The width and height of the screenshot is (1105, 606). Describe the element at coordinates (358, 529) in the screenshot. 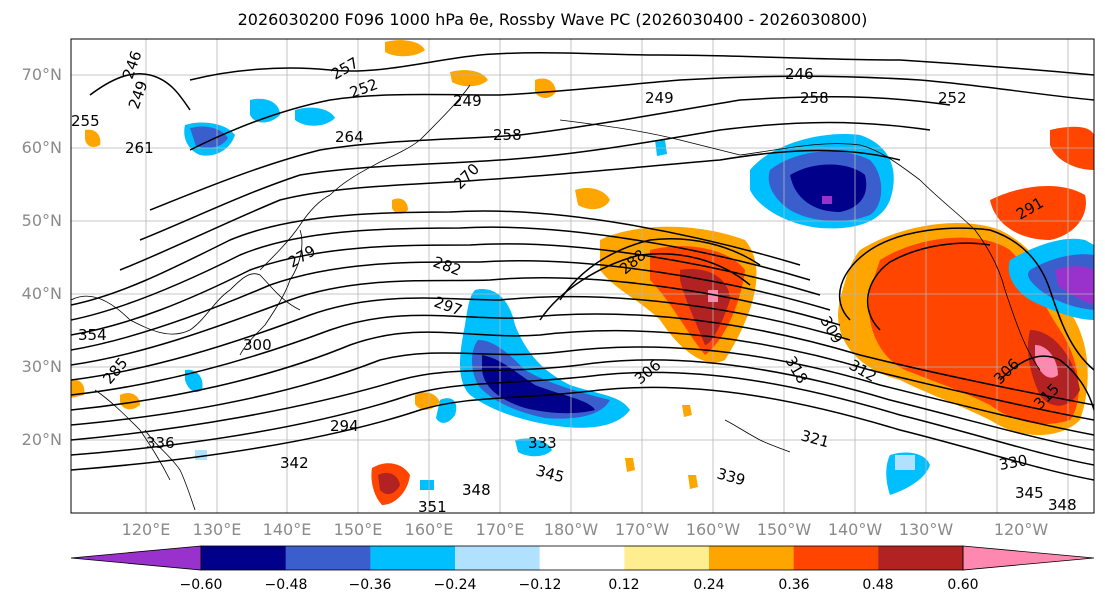

I see `lon-label: 150°E` at that location.